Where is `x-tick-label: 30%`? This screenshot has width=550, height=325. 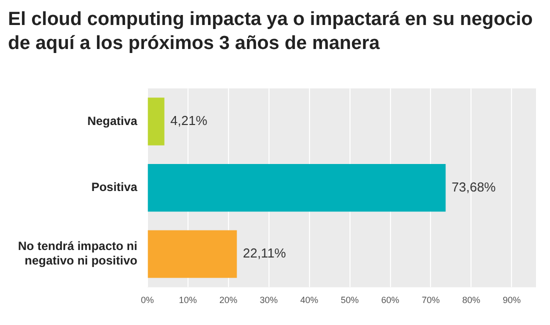 x-tick-label: 30% is located at coordinates (269, 300).